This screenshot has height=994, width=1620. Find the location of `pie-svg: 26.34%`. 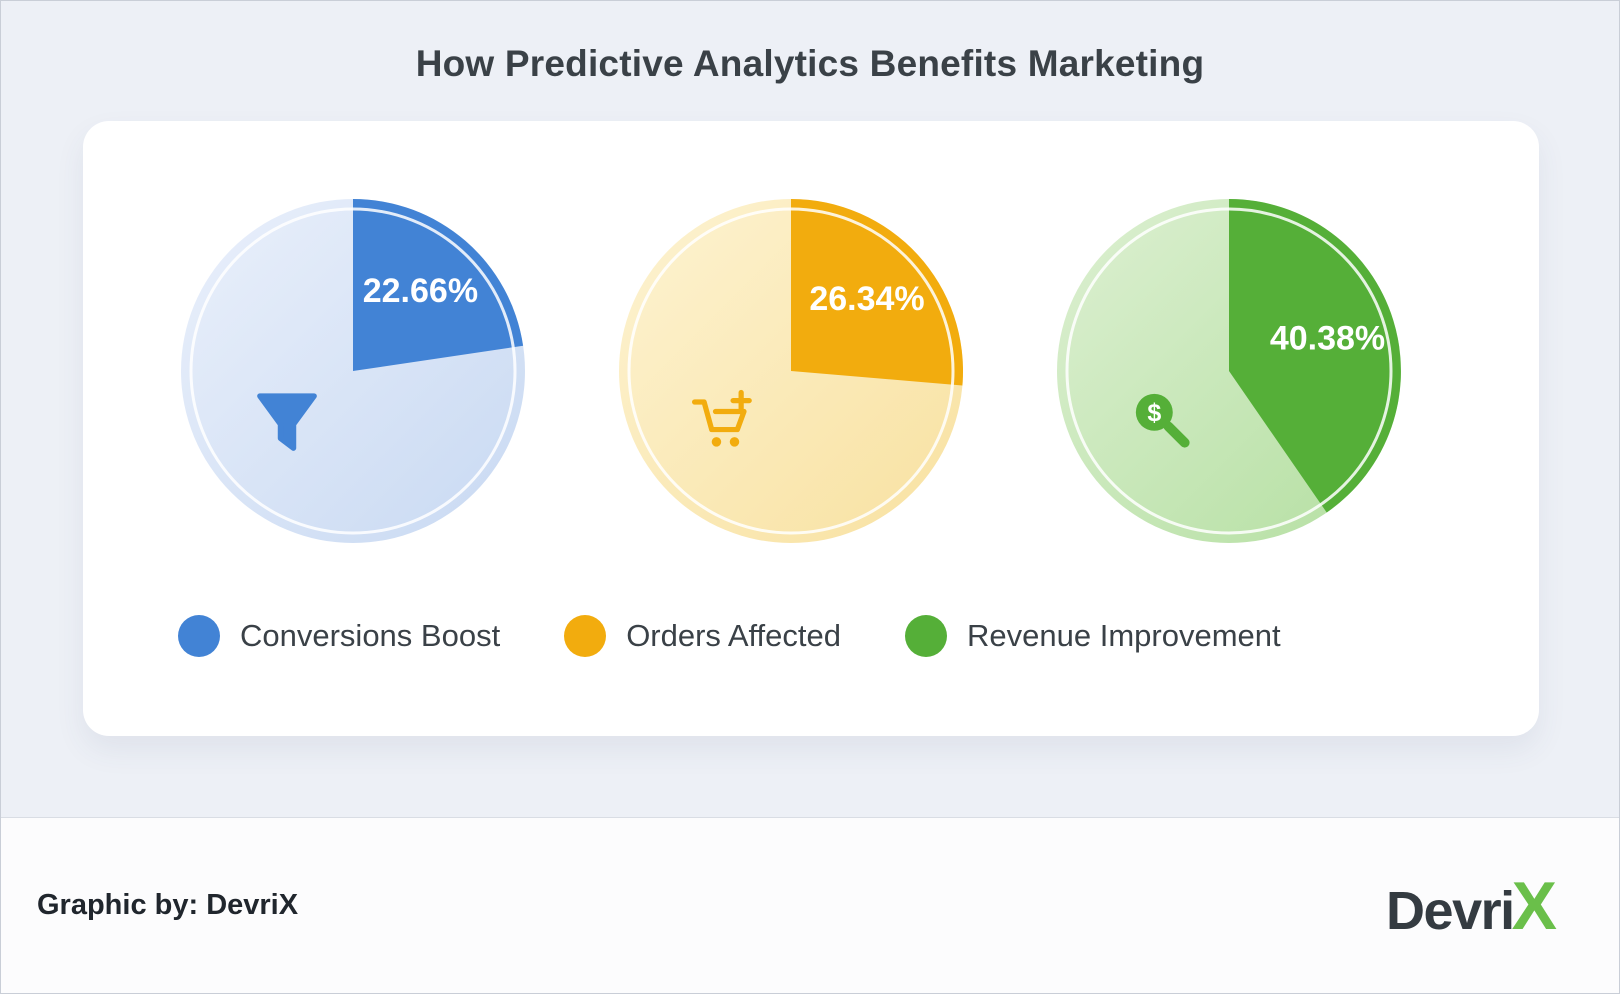

pie-svg: 26.34% is located at coordinates (791, 371).